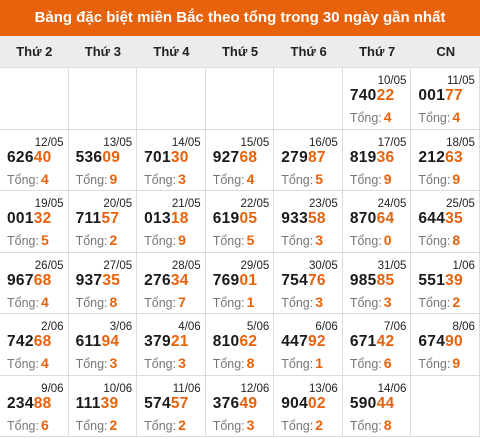  Describe the element at coordinates (171, 99) in the screenshot. I see `empty-cell` at that location.